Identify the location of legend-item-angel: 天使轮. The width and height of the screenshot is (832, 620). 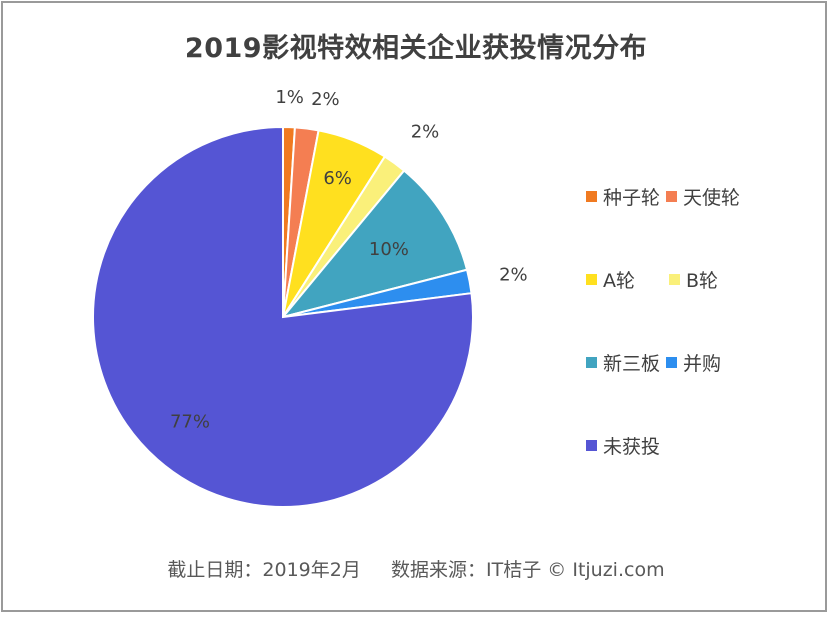
(703, 196).